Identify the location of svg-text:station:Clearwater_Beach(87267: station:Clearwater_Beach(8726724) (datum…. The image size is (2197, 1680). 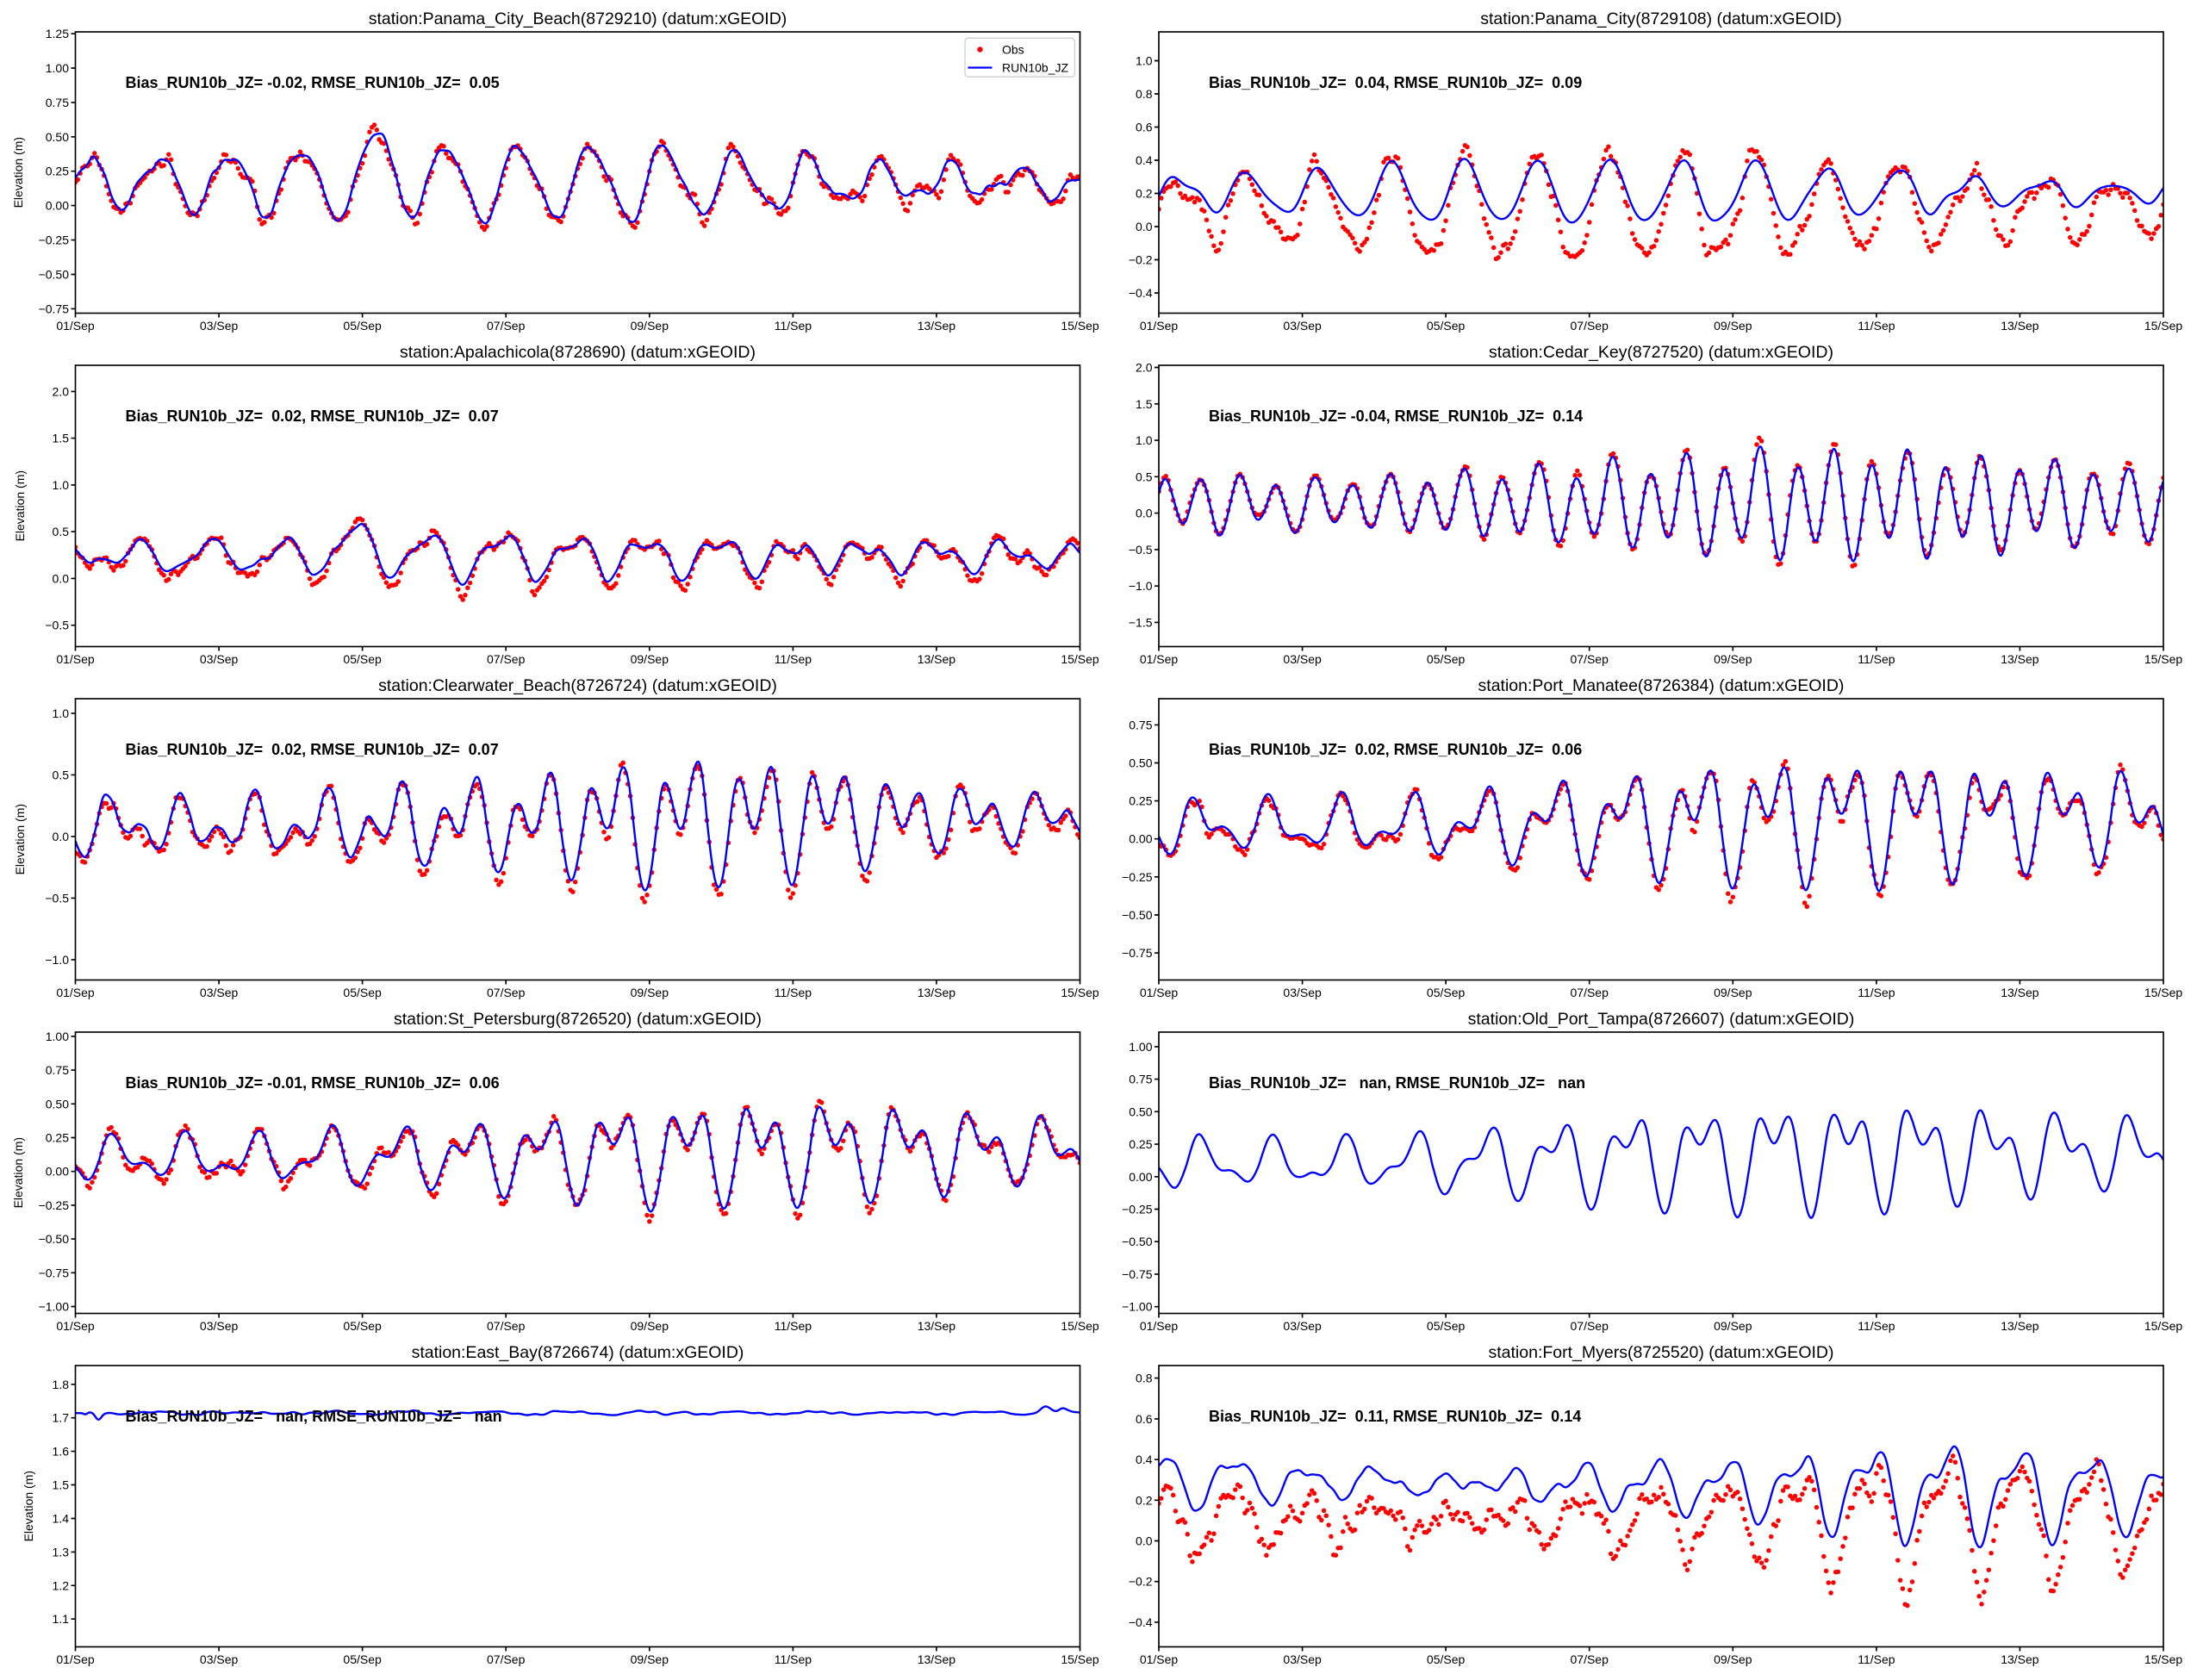
(577, 686).